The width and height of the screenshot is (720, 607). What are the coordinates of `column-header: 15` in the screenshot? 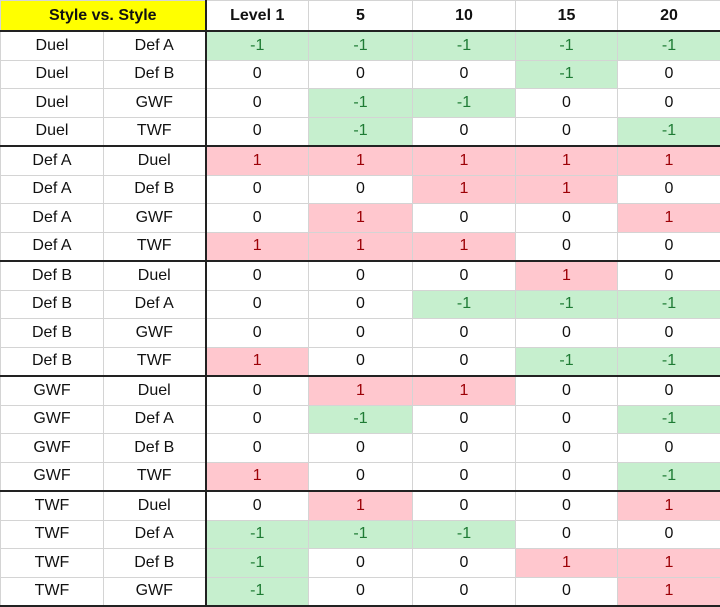 It's located at (567, 16).